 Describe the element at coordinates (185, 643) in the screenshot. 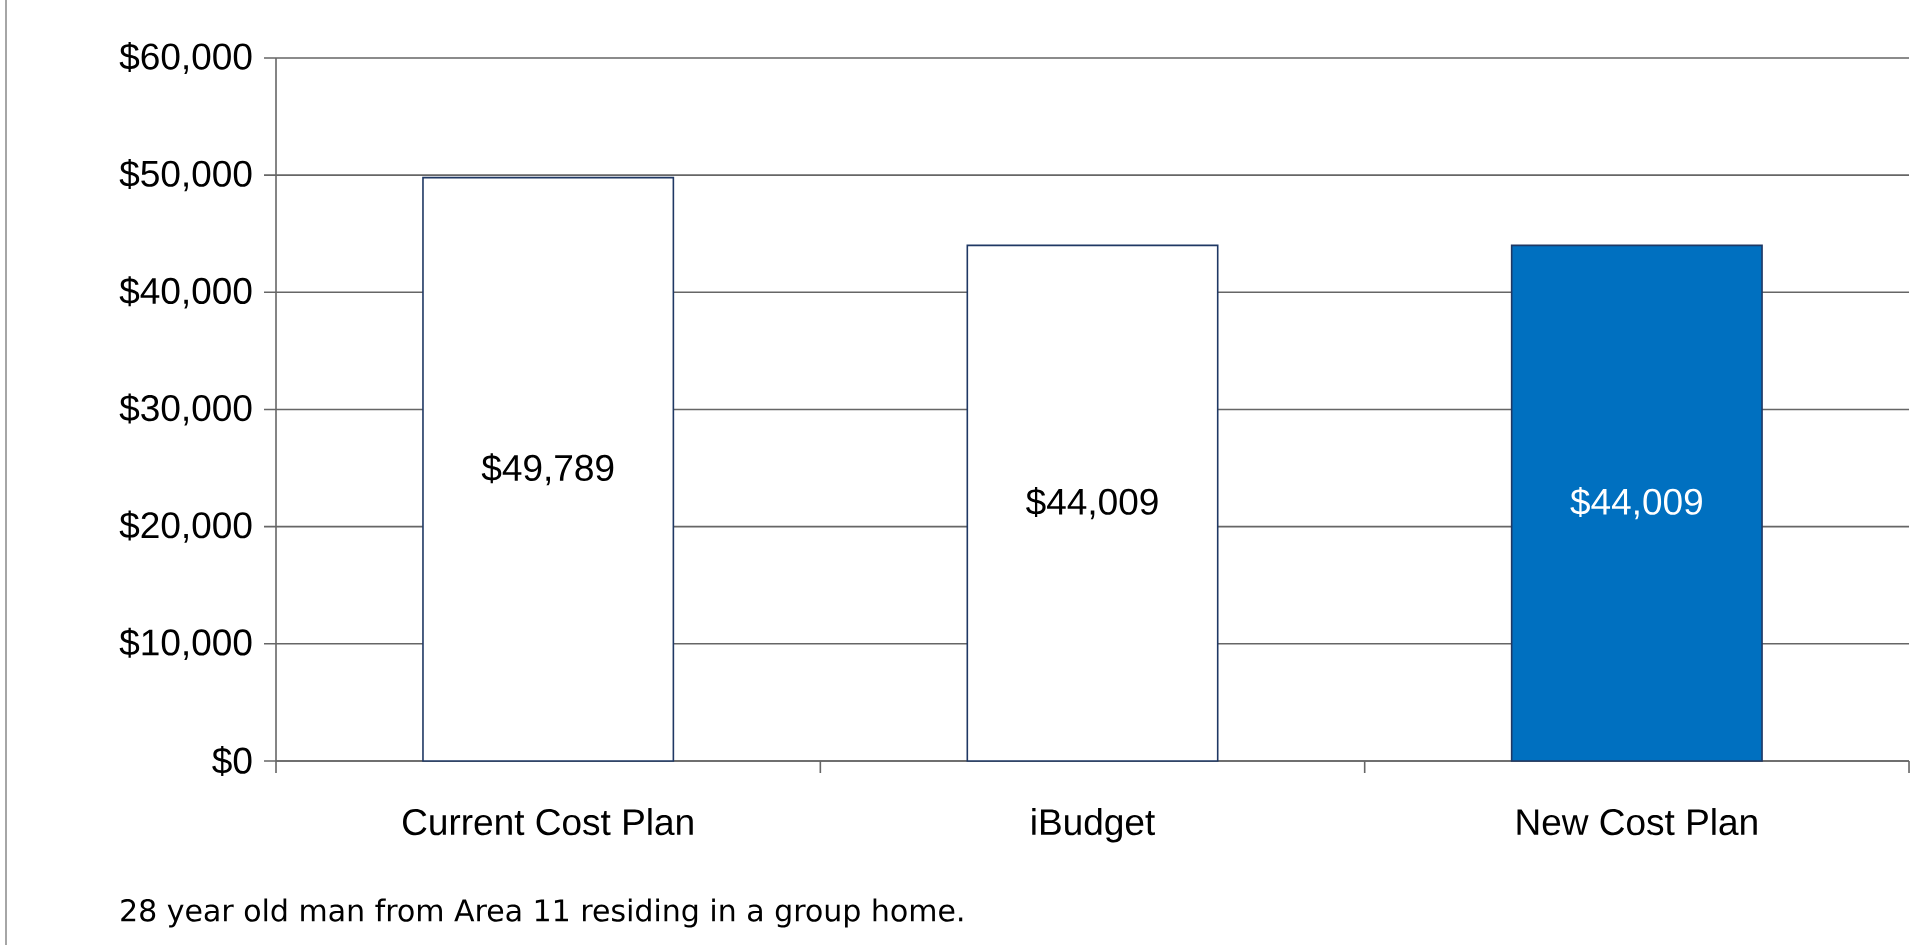

I see `y-tick-label: $10,000` at that location.